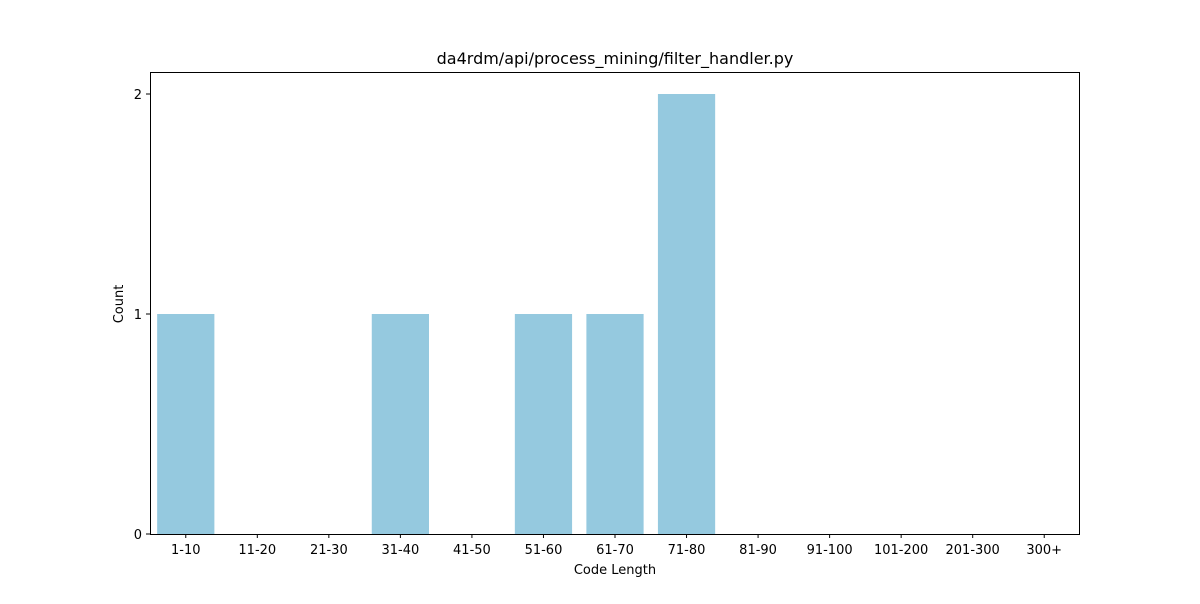 This screenshot has width=1200, height=604. What do you see at coordinates (186, 550) in the screenshot?
I see `x-tick-label: 1-10` at bounding box center [186, 550].